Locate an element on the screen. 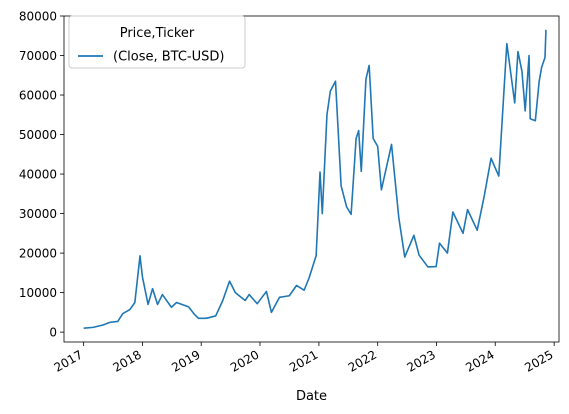 This screenshot has height=414, width=569. legend-box is located at coordinates (157, 42).